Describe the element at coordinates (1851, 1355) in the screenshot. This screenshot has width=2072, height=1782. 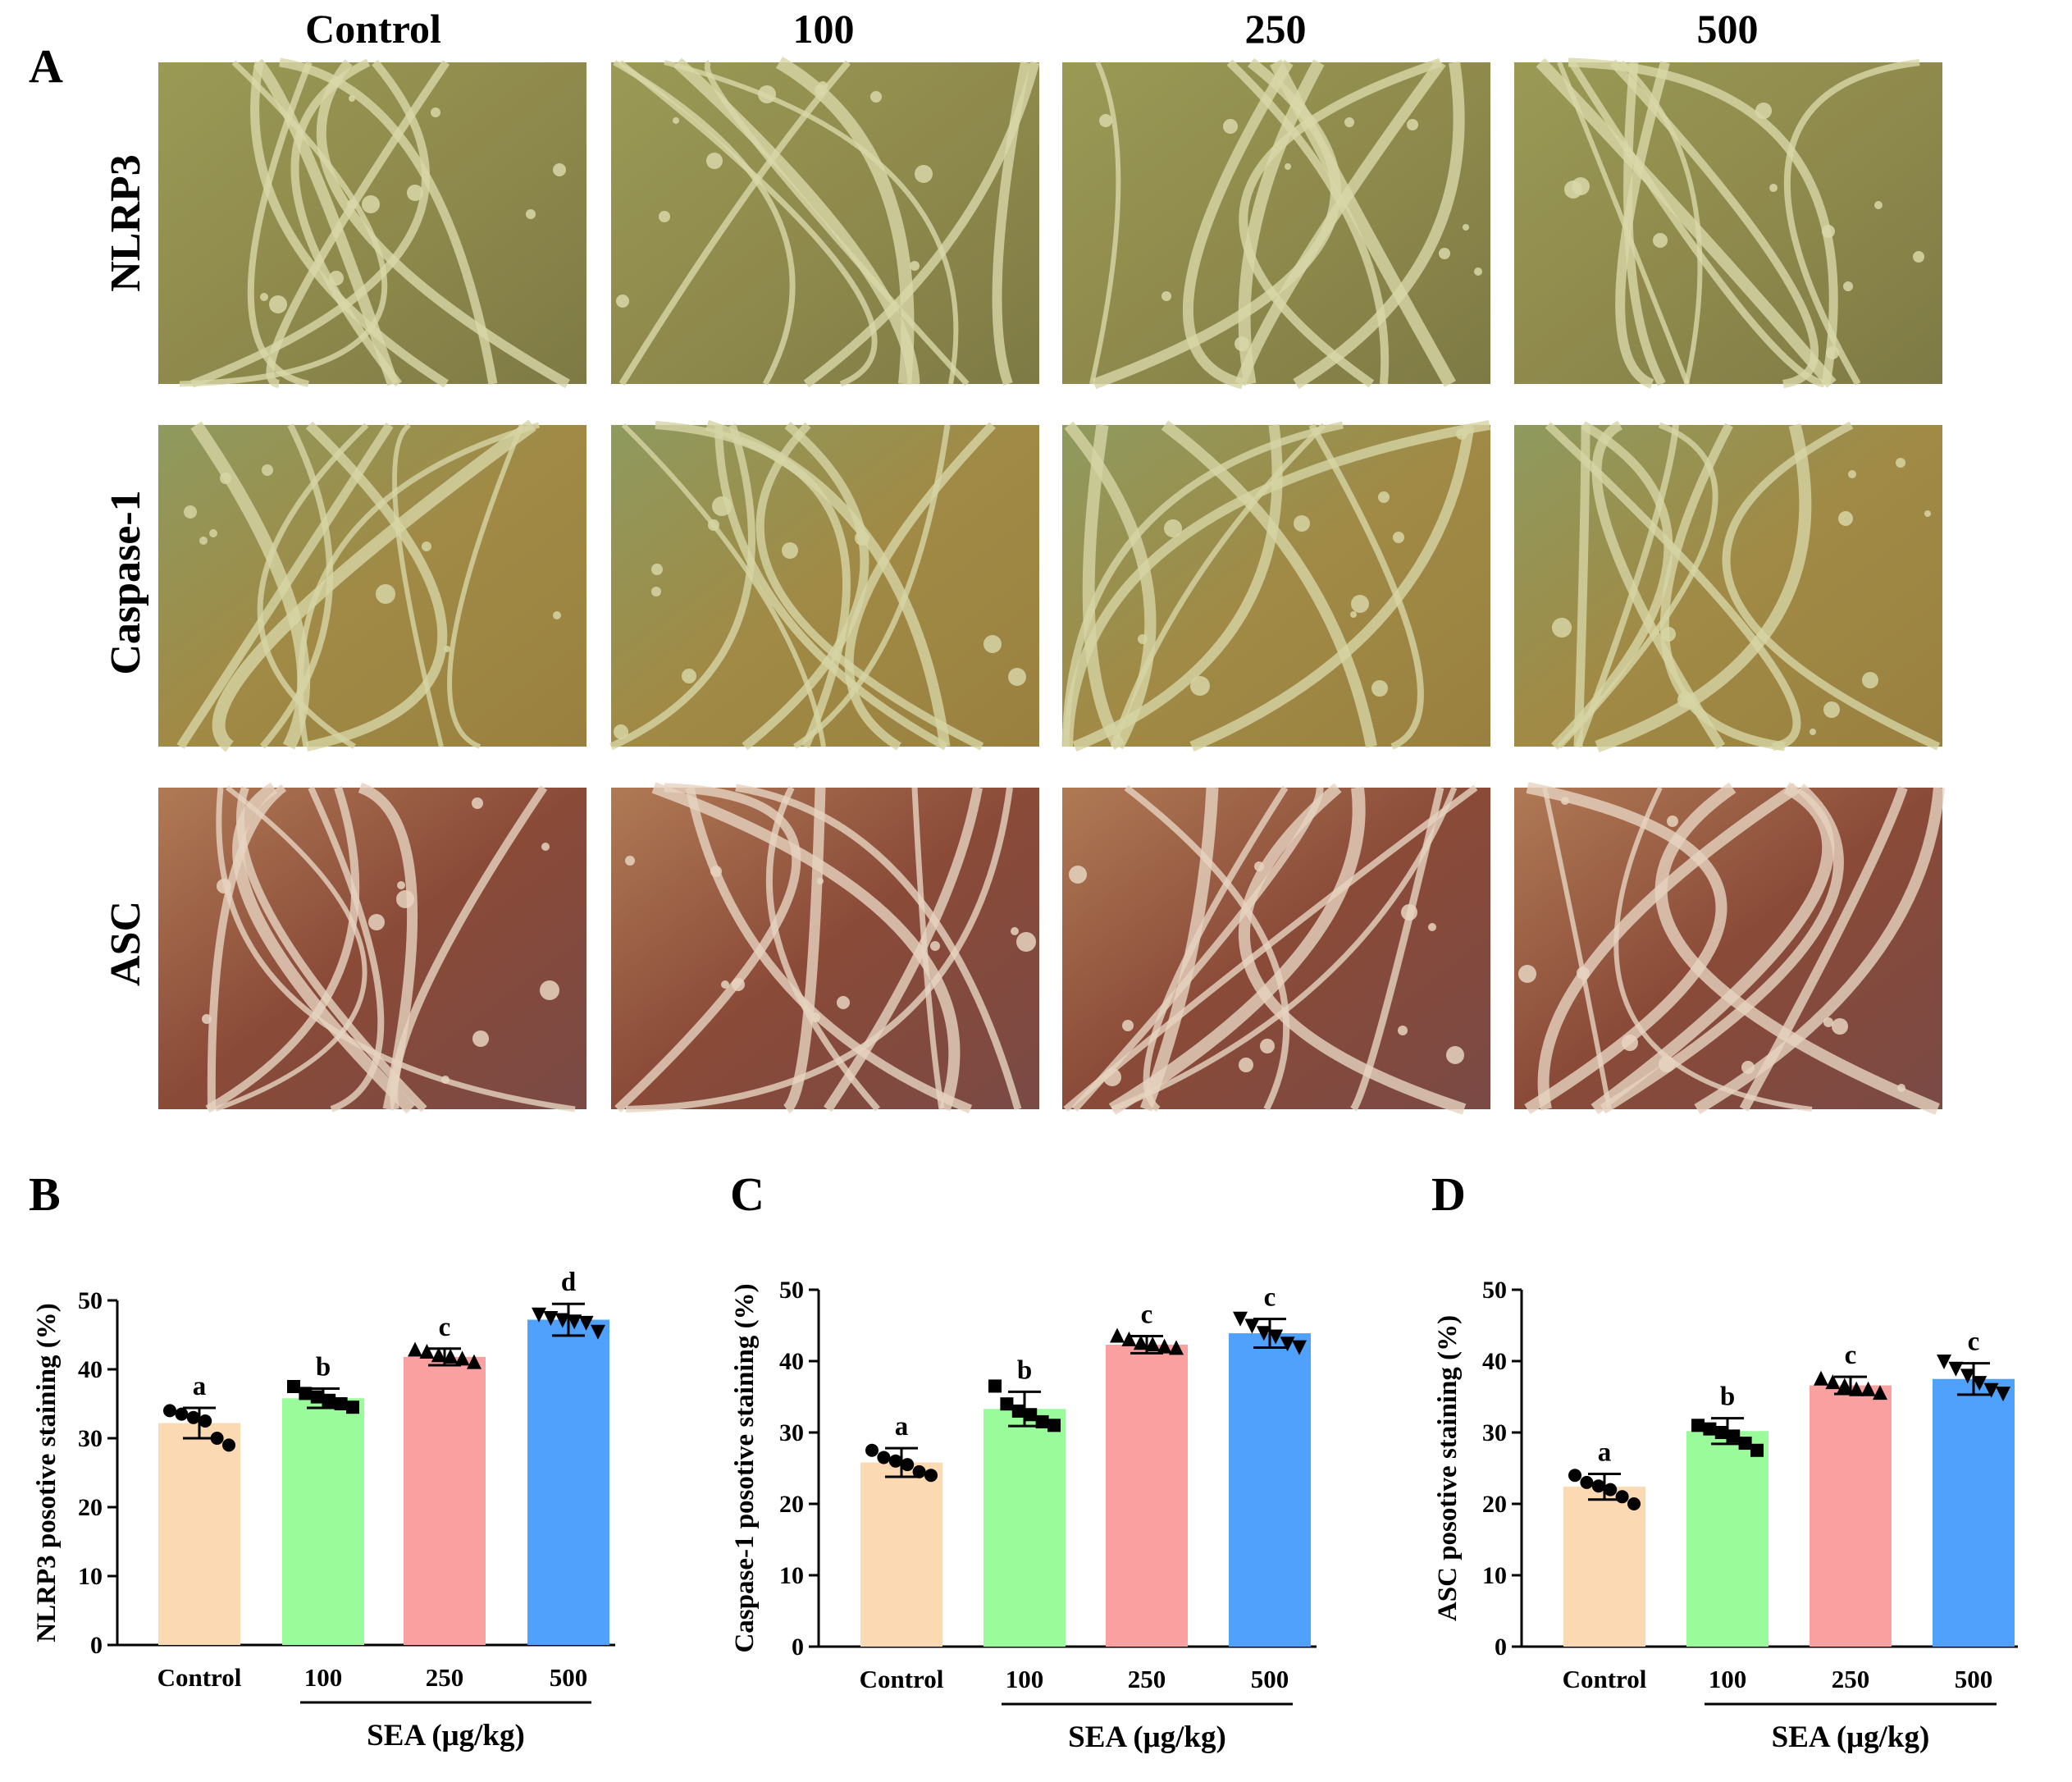
I see `significance-letter: c` at that location.